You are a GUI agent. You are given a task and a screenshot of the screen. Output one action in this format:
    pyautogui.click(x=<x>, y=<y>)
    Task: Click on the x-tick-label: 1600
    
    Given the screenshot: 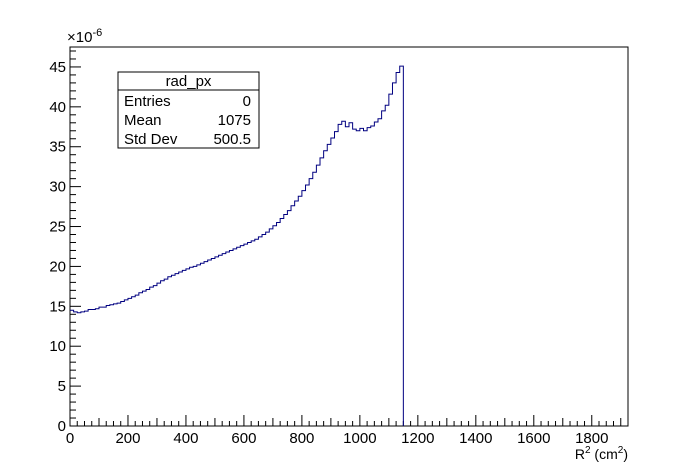 What is the action you would take?
    pyautogui.click(x=533, y=438)
    